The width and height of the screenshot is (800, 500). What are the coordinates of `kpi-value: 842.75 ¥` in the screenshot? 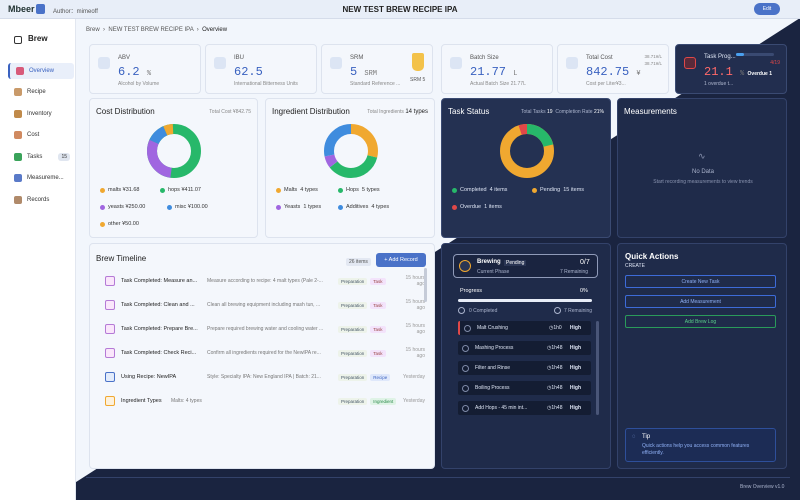 It's located at (613, 72).